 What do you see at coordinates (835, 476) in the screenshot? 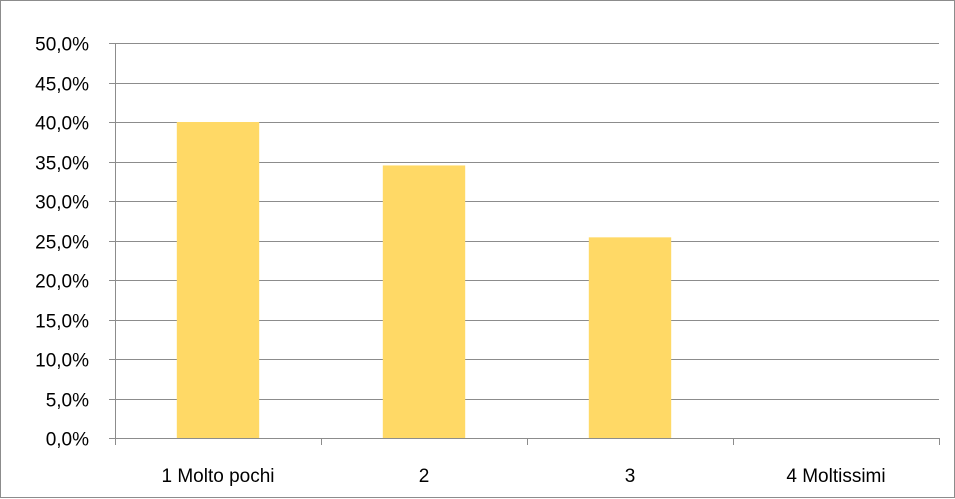
I see `x-tick-label: 4 Moltissimi` at bounding box center [835, 476].